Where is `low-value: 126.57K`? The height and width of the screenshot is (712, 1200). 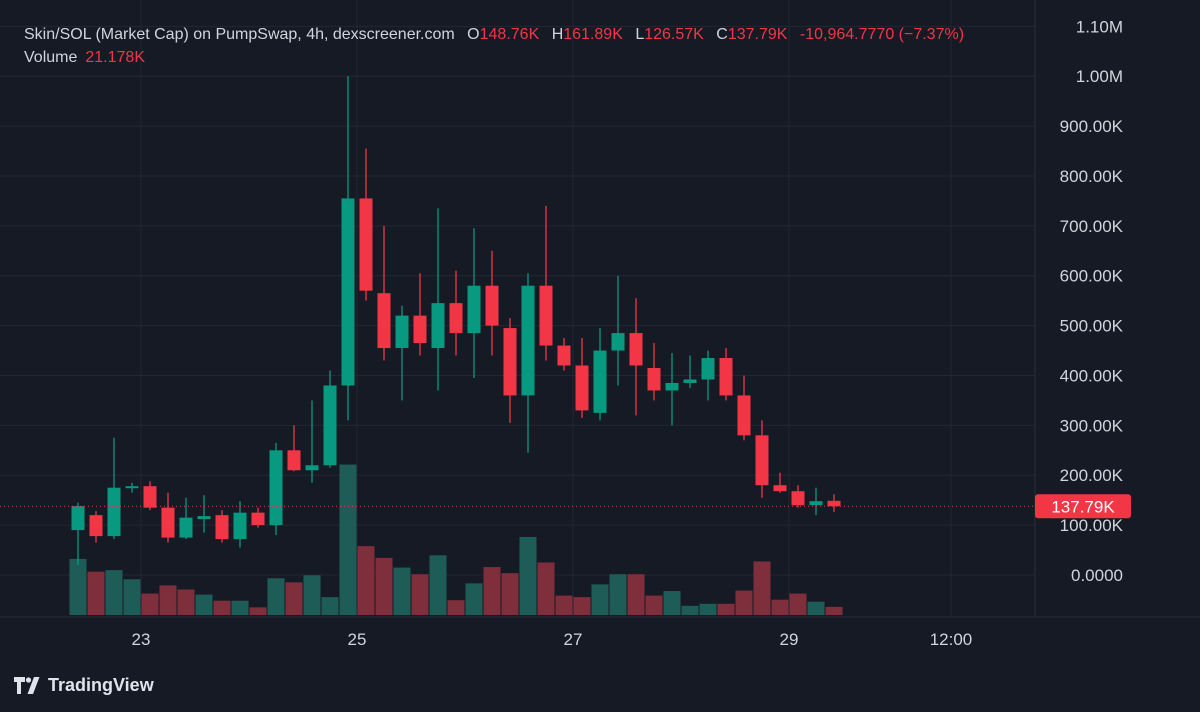 low-value: 126.57K is located at coordinates (674, 34).